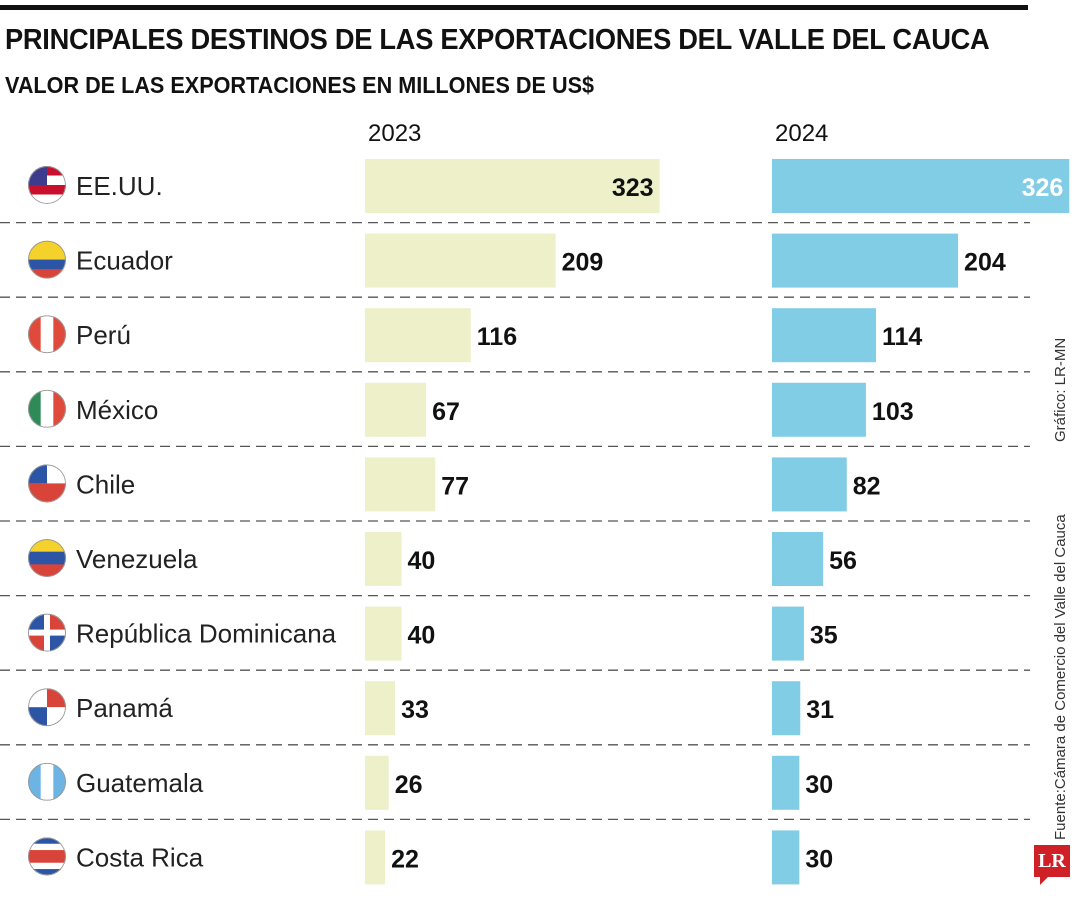  What do you see at coordinates (514, 7) in the screenshot?
I see `top-rule` at bounding box center [514, 7].